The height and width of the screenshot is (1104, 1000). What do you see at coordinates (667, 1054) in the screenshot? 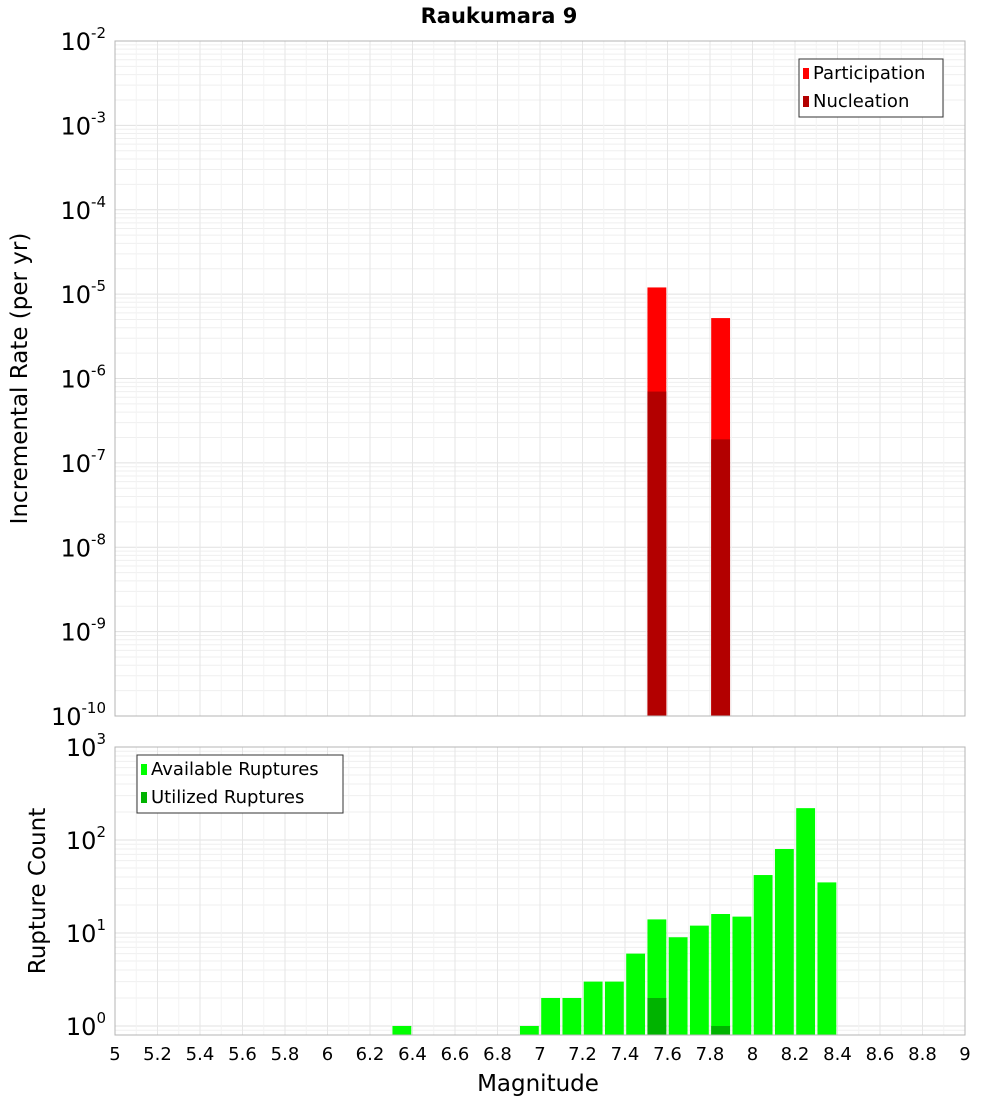
I see `count-x-tick-label: 7.6` at bounding box center [667, 1054].